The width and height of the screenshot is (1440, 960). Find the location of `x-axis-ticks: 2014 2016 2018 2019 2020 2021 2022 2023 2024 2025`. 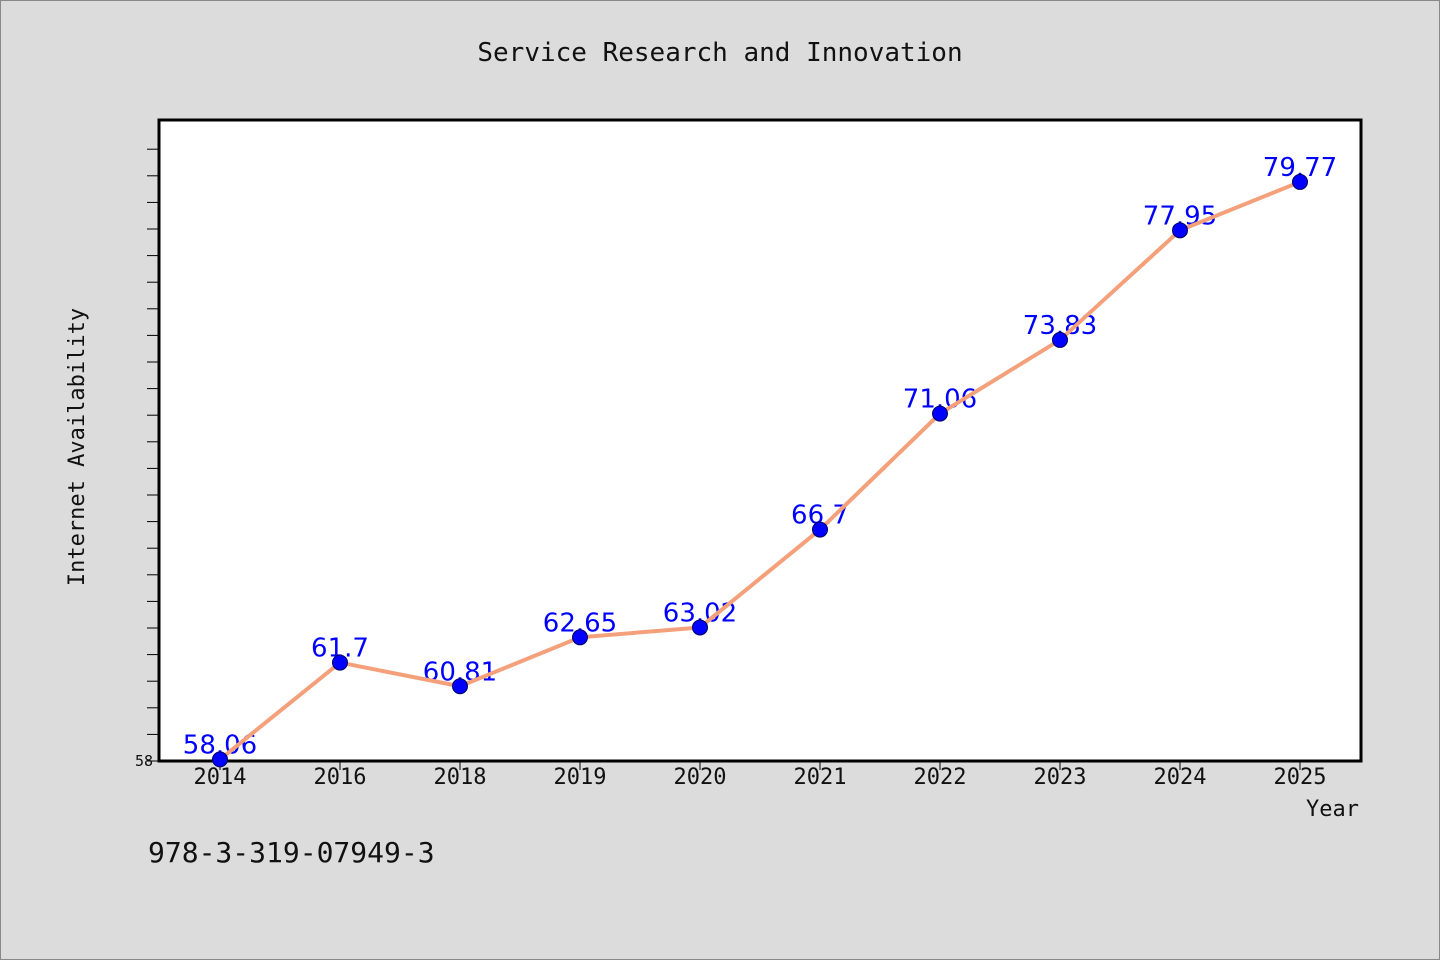

x-axis-ticks: 2014 2016 2018 2019 2020 2021 2022 2023 2024 2025 is located at coordinates (760, 775).